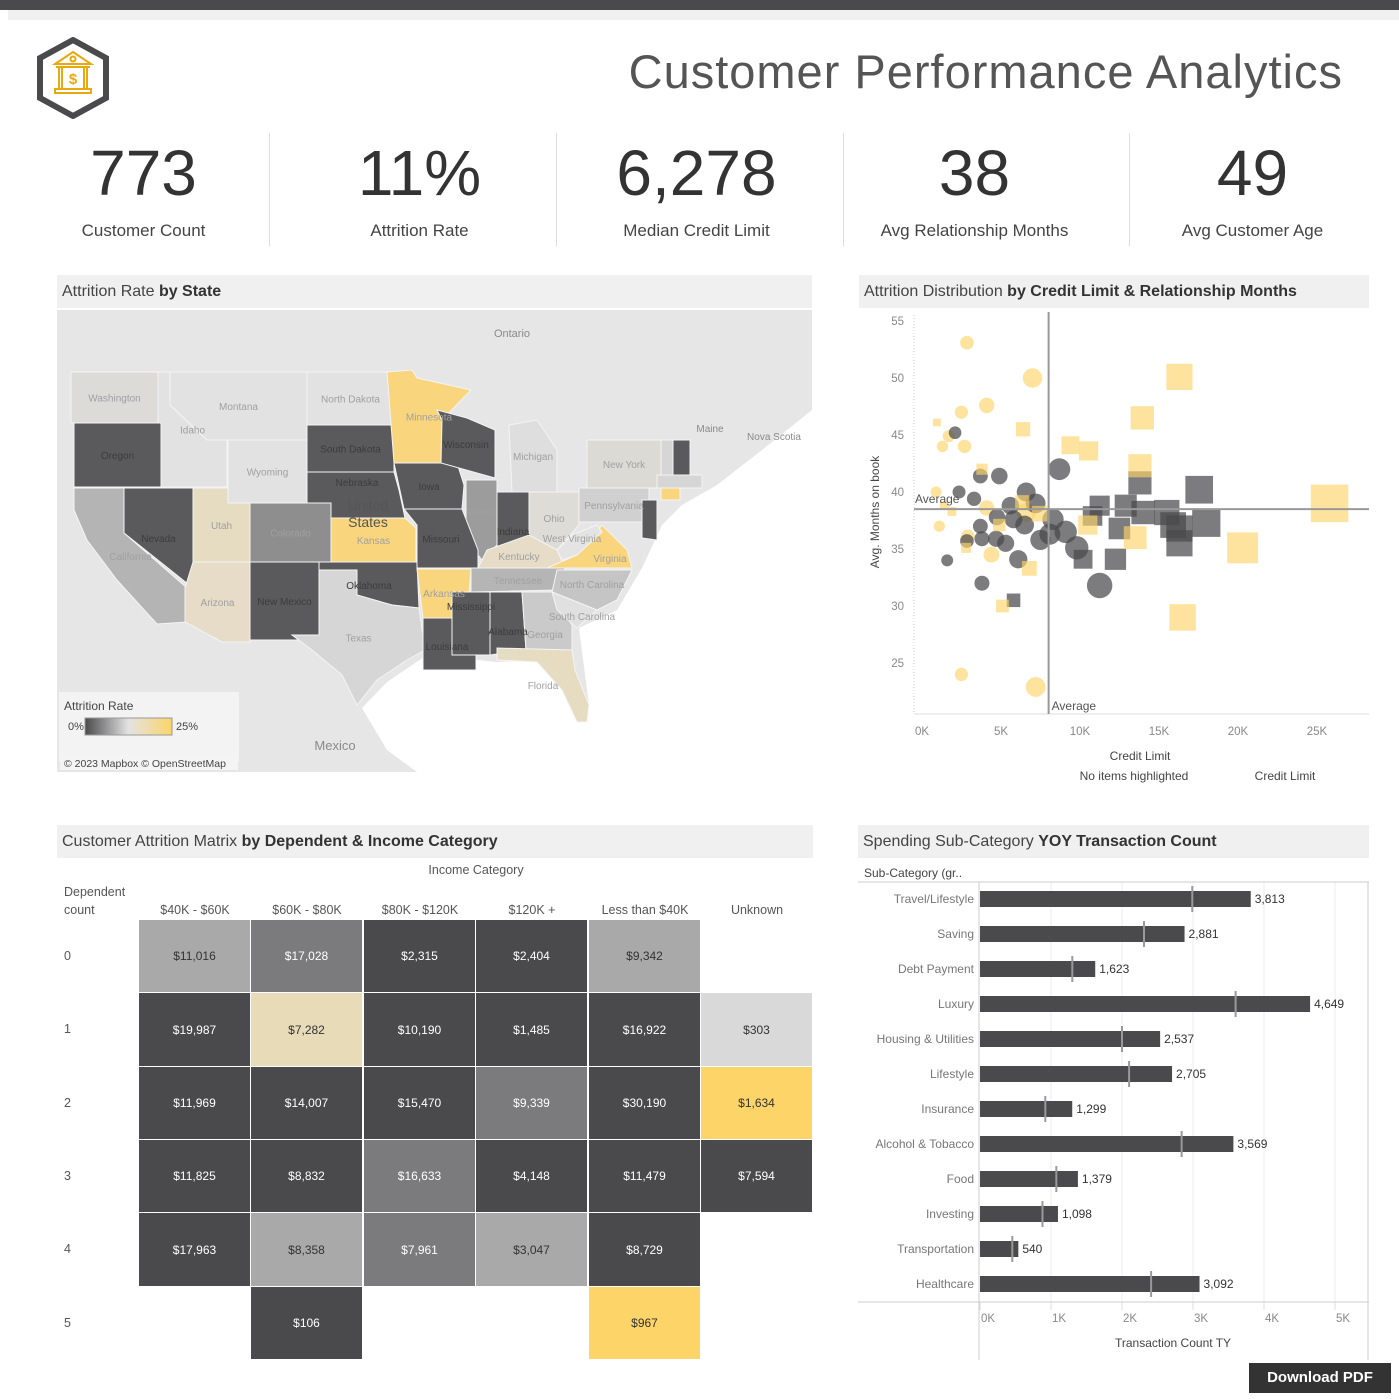 The image size is (1399, 1399). What do you see at coordinates (645, 1030) in the screenshot?
I see `matrix-cell: $16,922` at bounding box center [645, 1030].